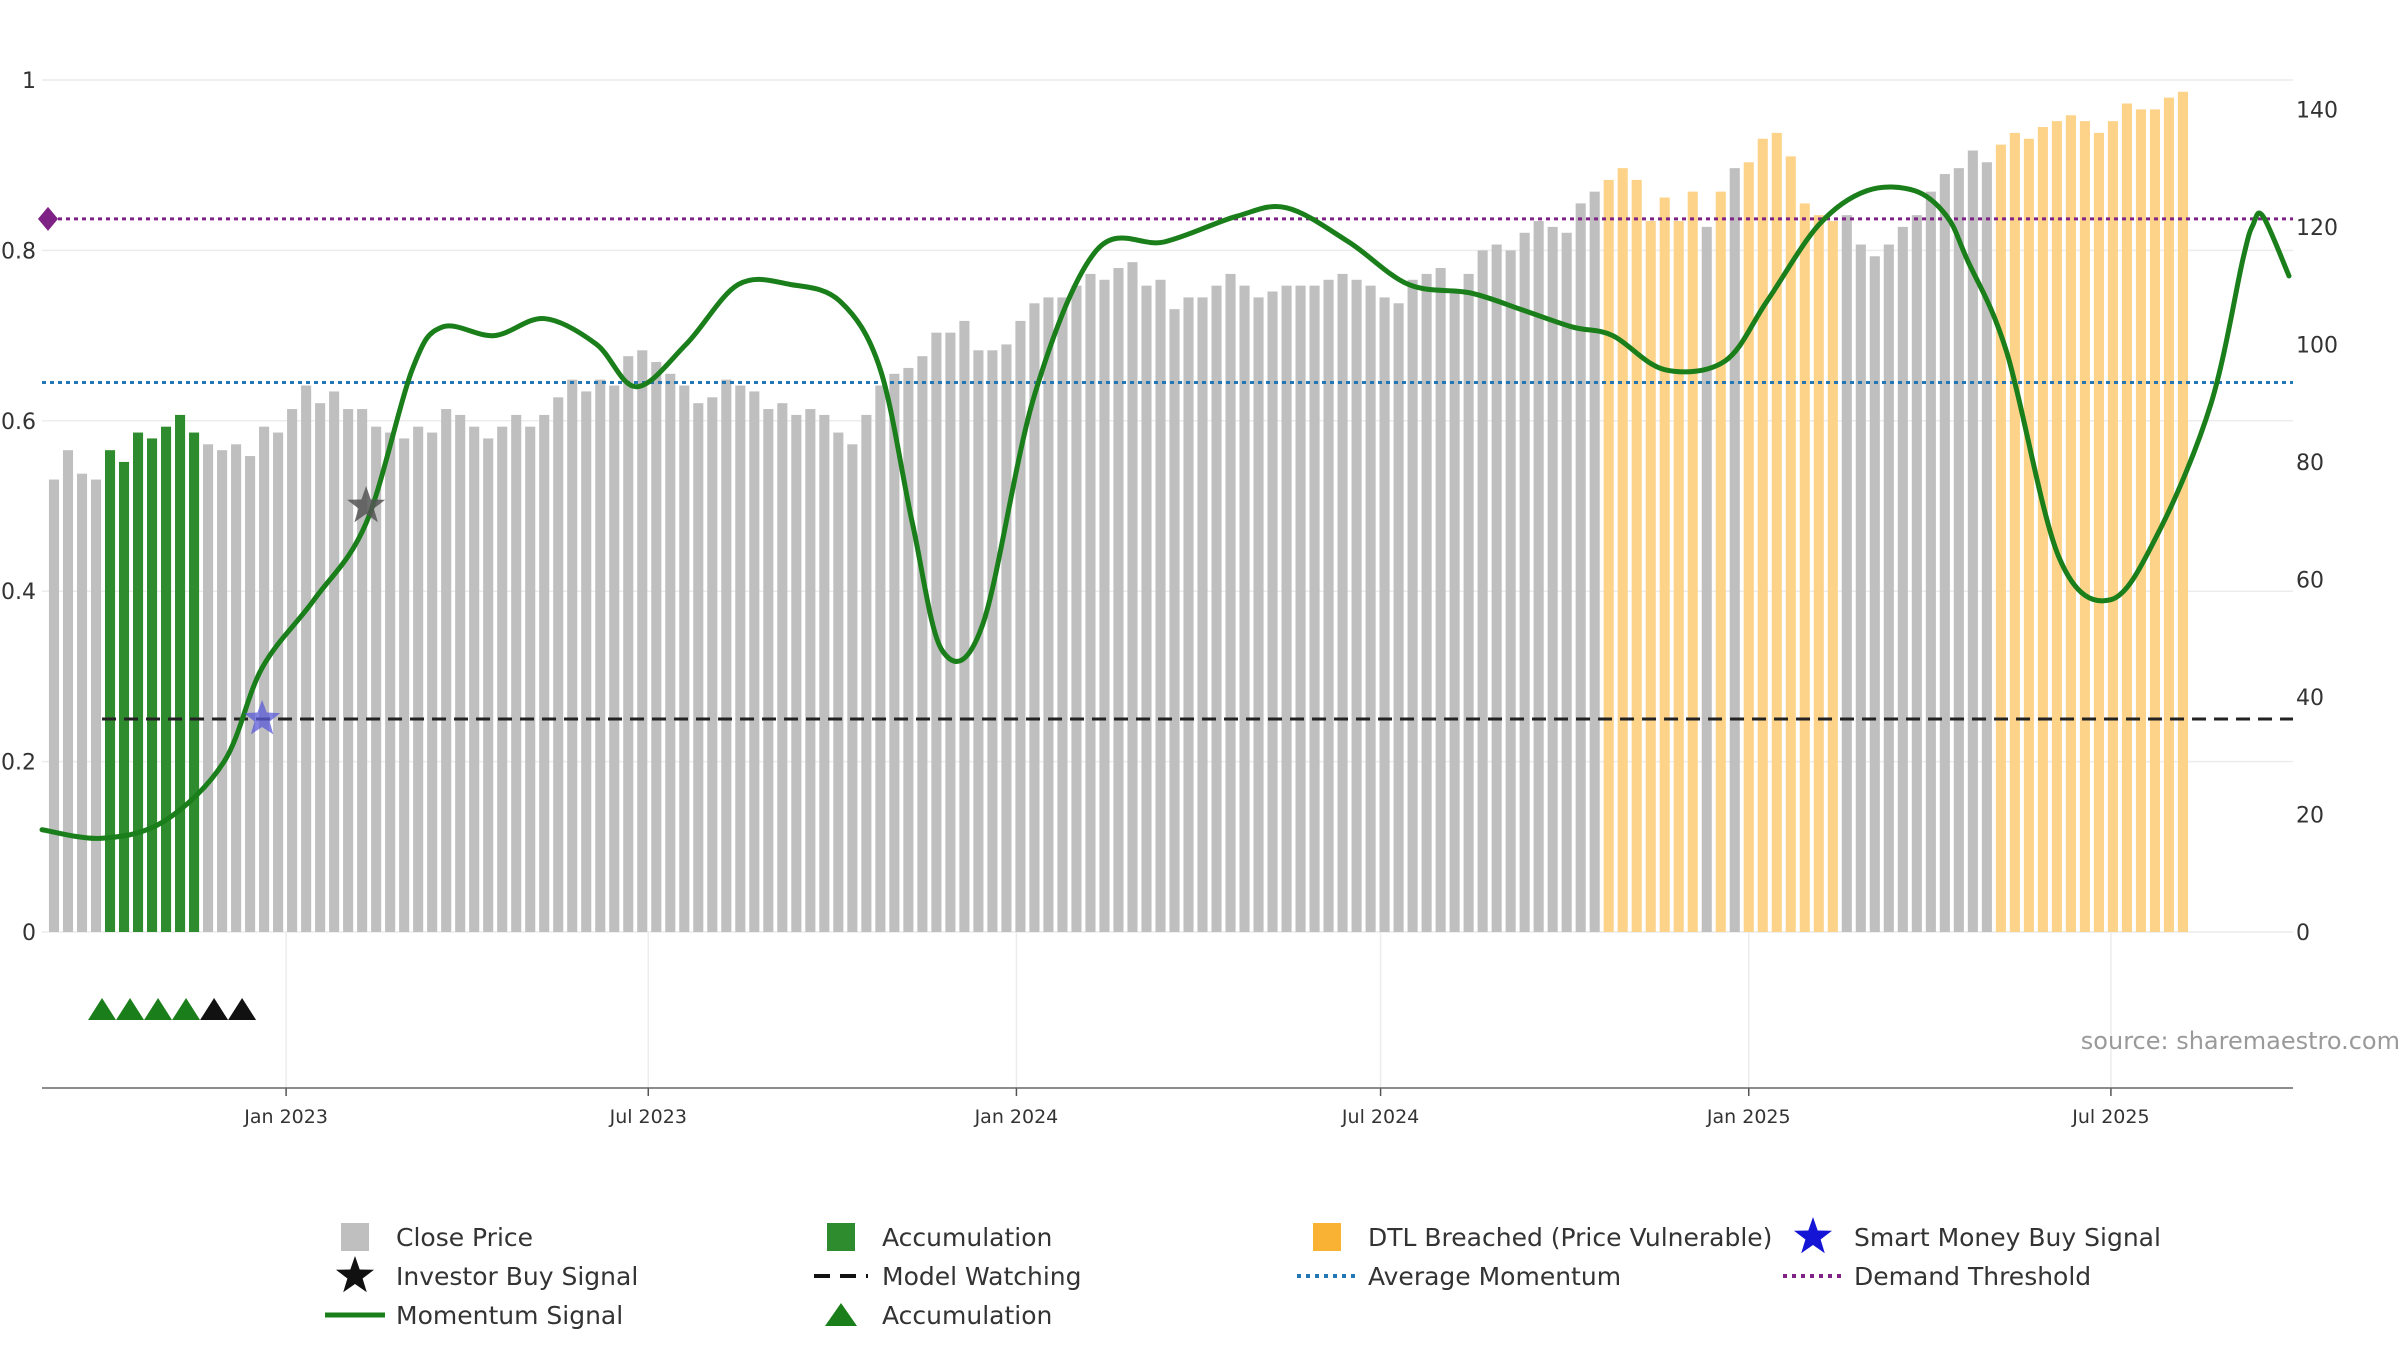  I want to click on x-tick-label: Jul 2024, so click(1380, 1117).